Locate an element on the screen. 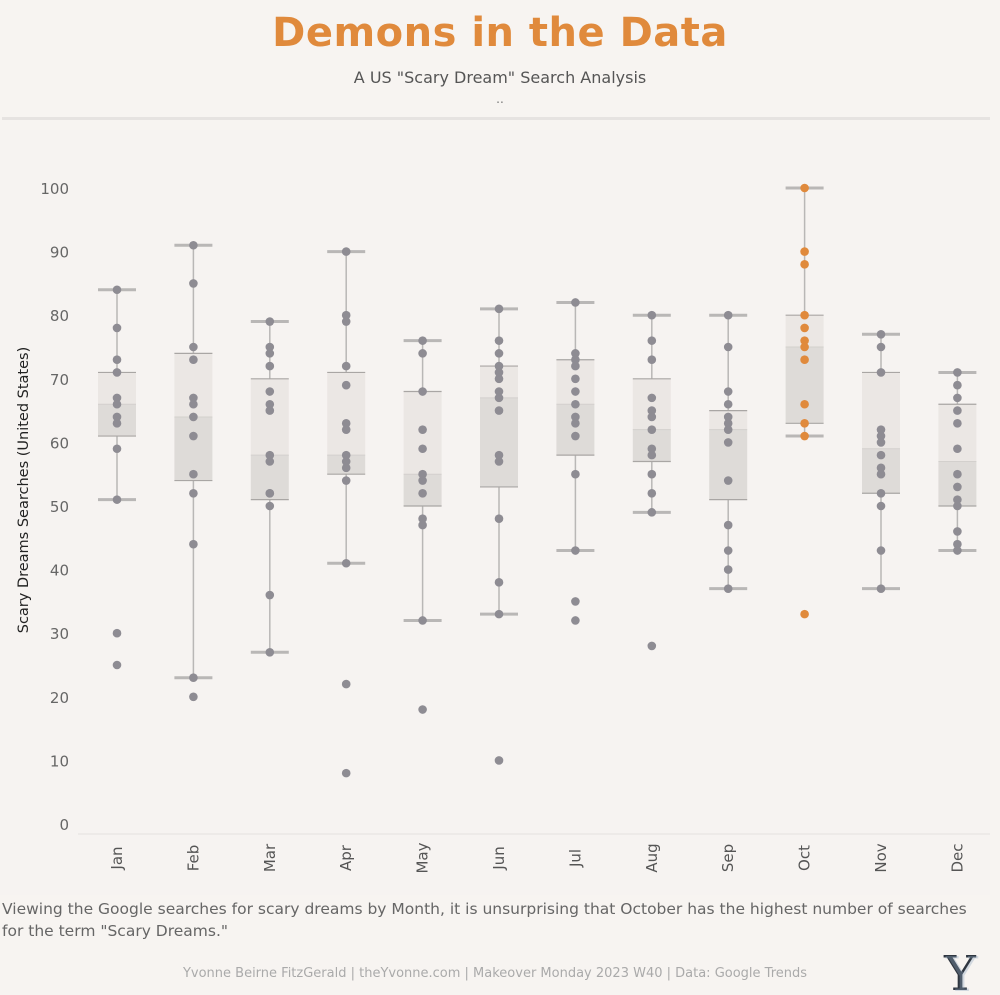 The image size is (1000, 995). x-tick-label: May is located at coordinates (423, 857).